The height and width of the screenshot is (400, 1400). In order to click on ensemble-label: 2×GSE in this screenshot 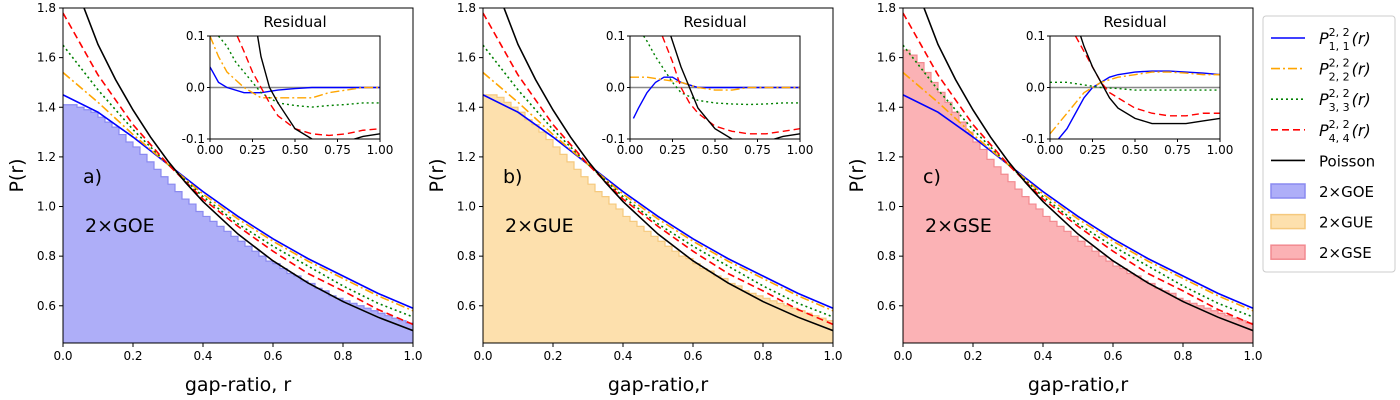, I will do `click(958, 226)`.